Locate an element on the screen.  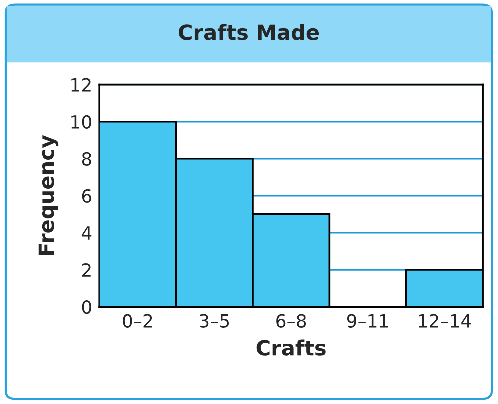
x-tick-label: 9–11 is located at coordinates (367, 321).